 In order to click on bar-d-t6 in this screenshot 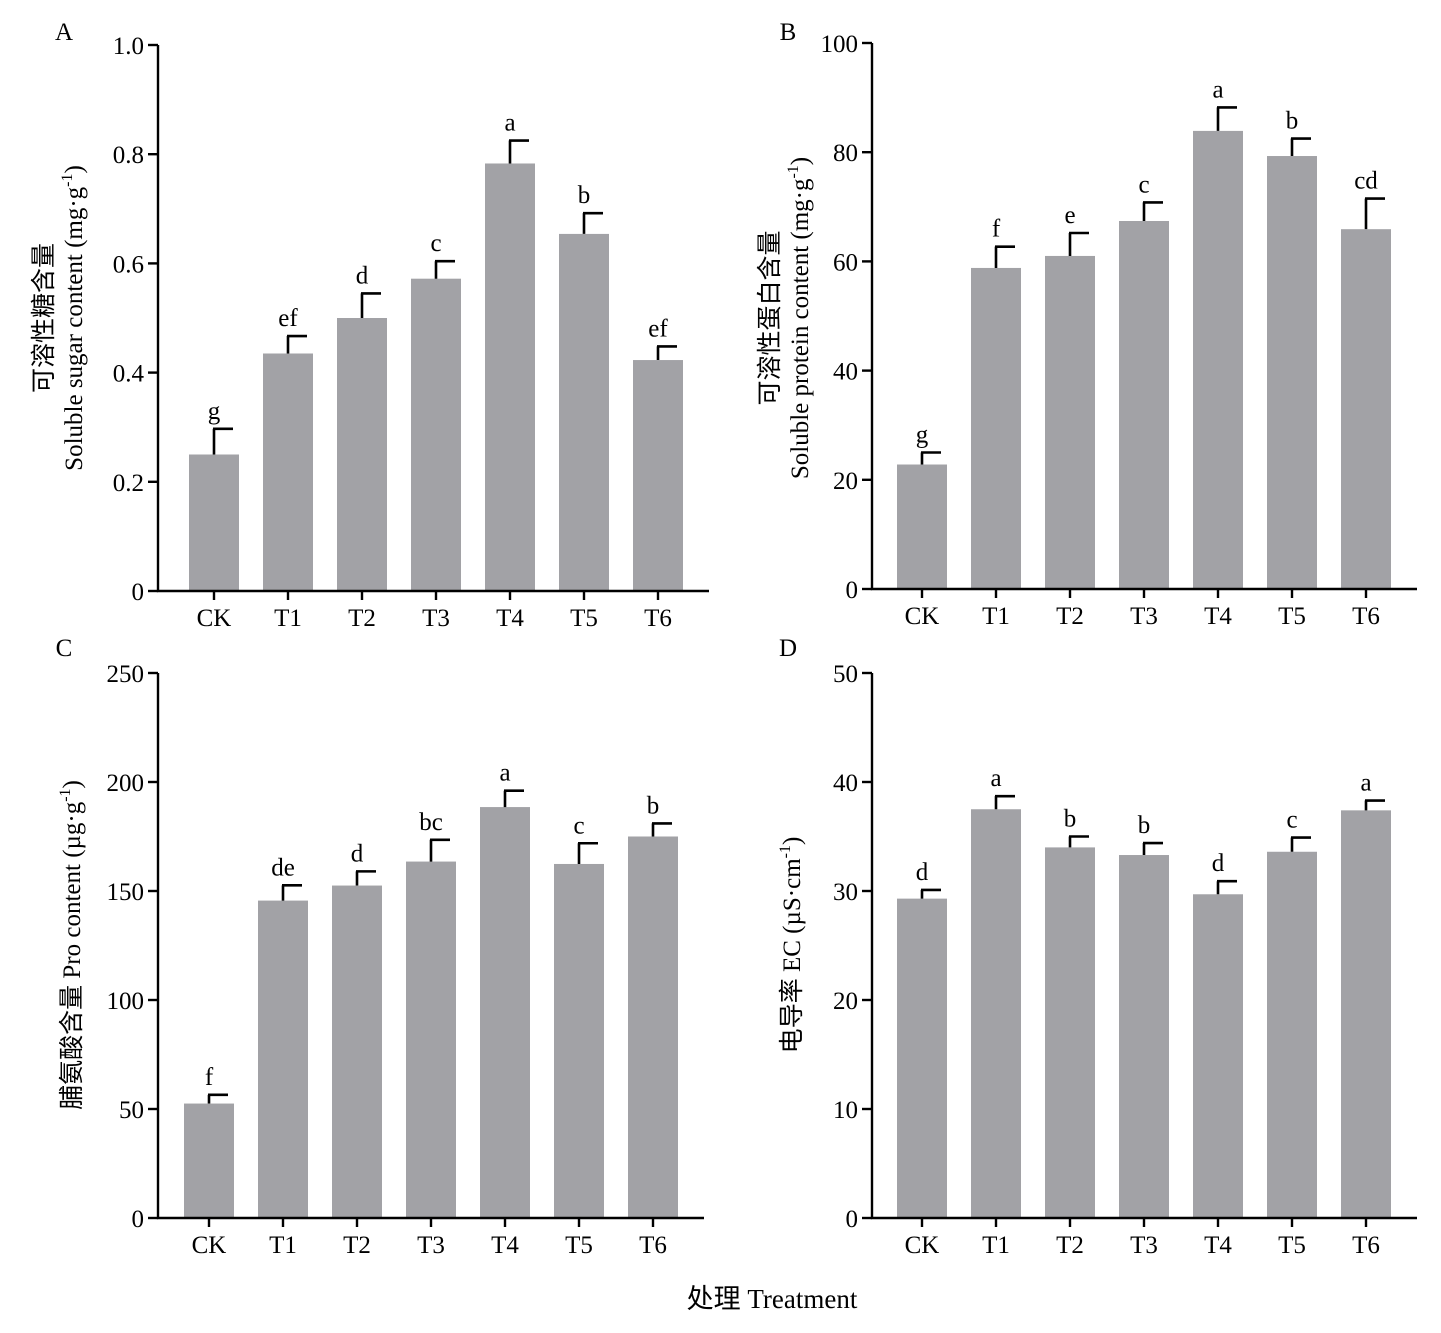, I will do `click(1366, 1014)`.